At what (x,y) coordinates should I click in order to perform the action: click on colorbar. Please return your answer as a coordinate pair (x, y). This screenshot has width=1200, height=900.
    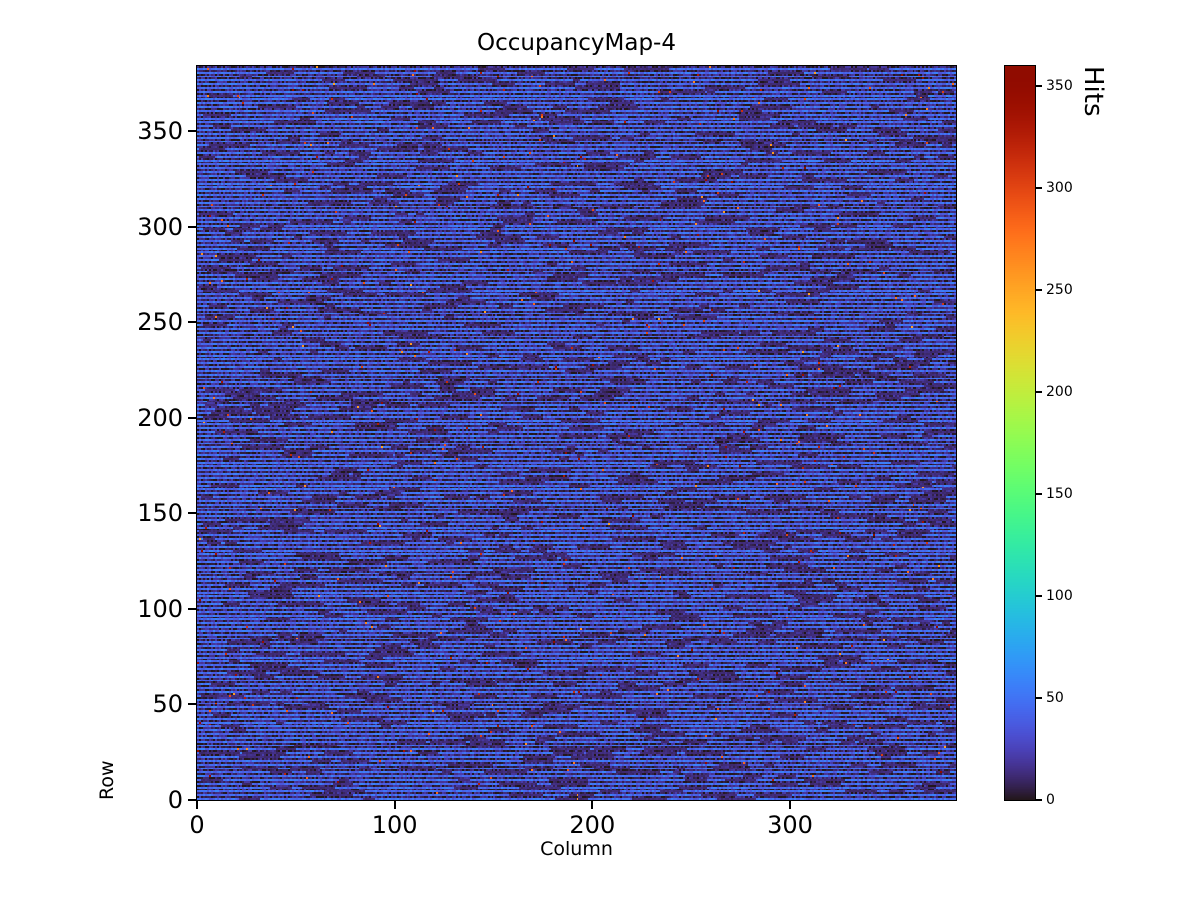
    Looking at the image, I should click on (1020, 433).